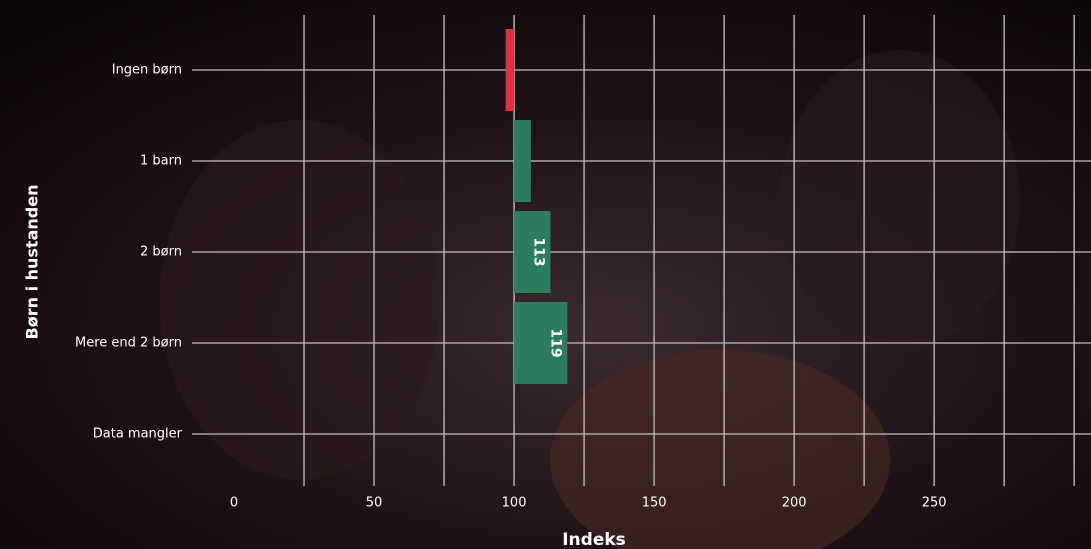 This screenshot has height=549, width=1091. What do you see at coordinates (161, 252) in the screenshot?
I see `y-tick-label: 2 børn` at bounding box center [161, 252].